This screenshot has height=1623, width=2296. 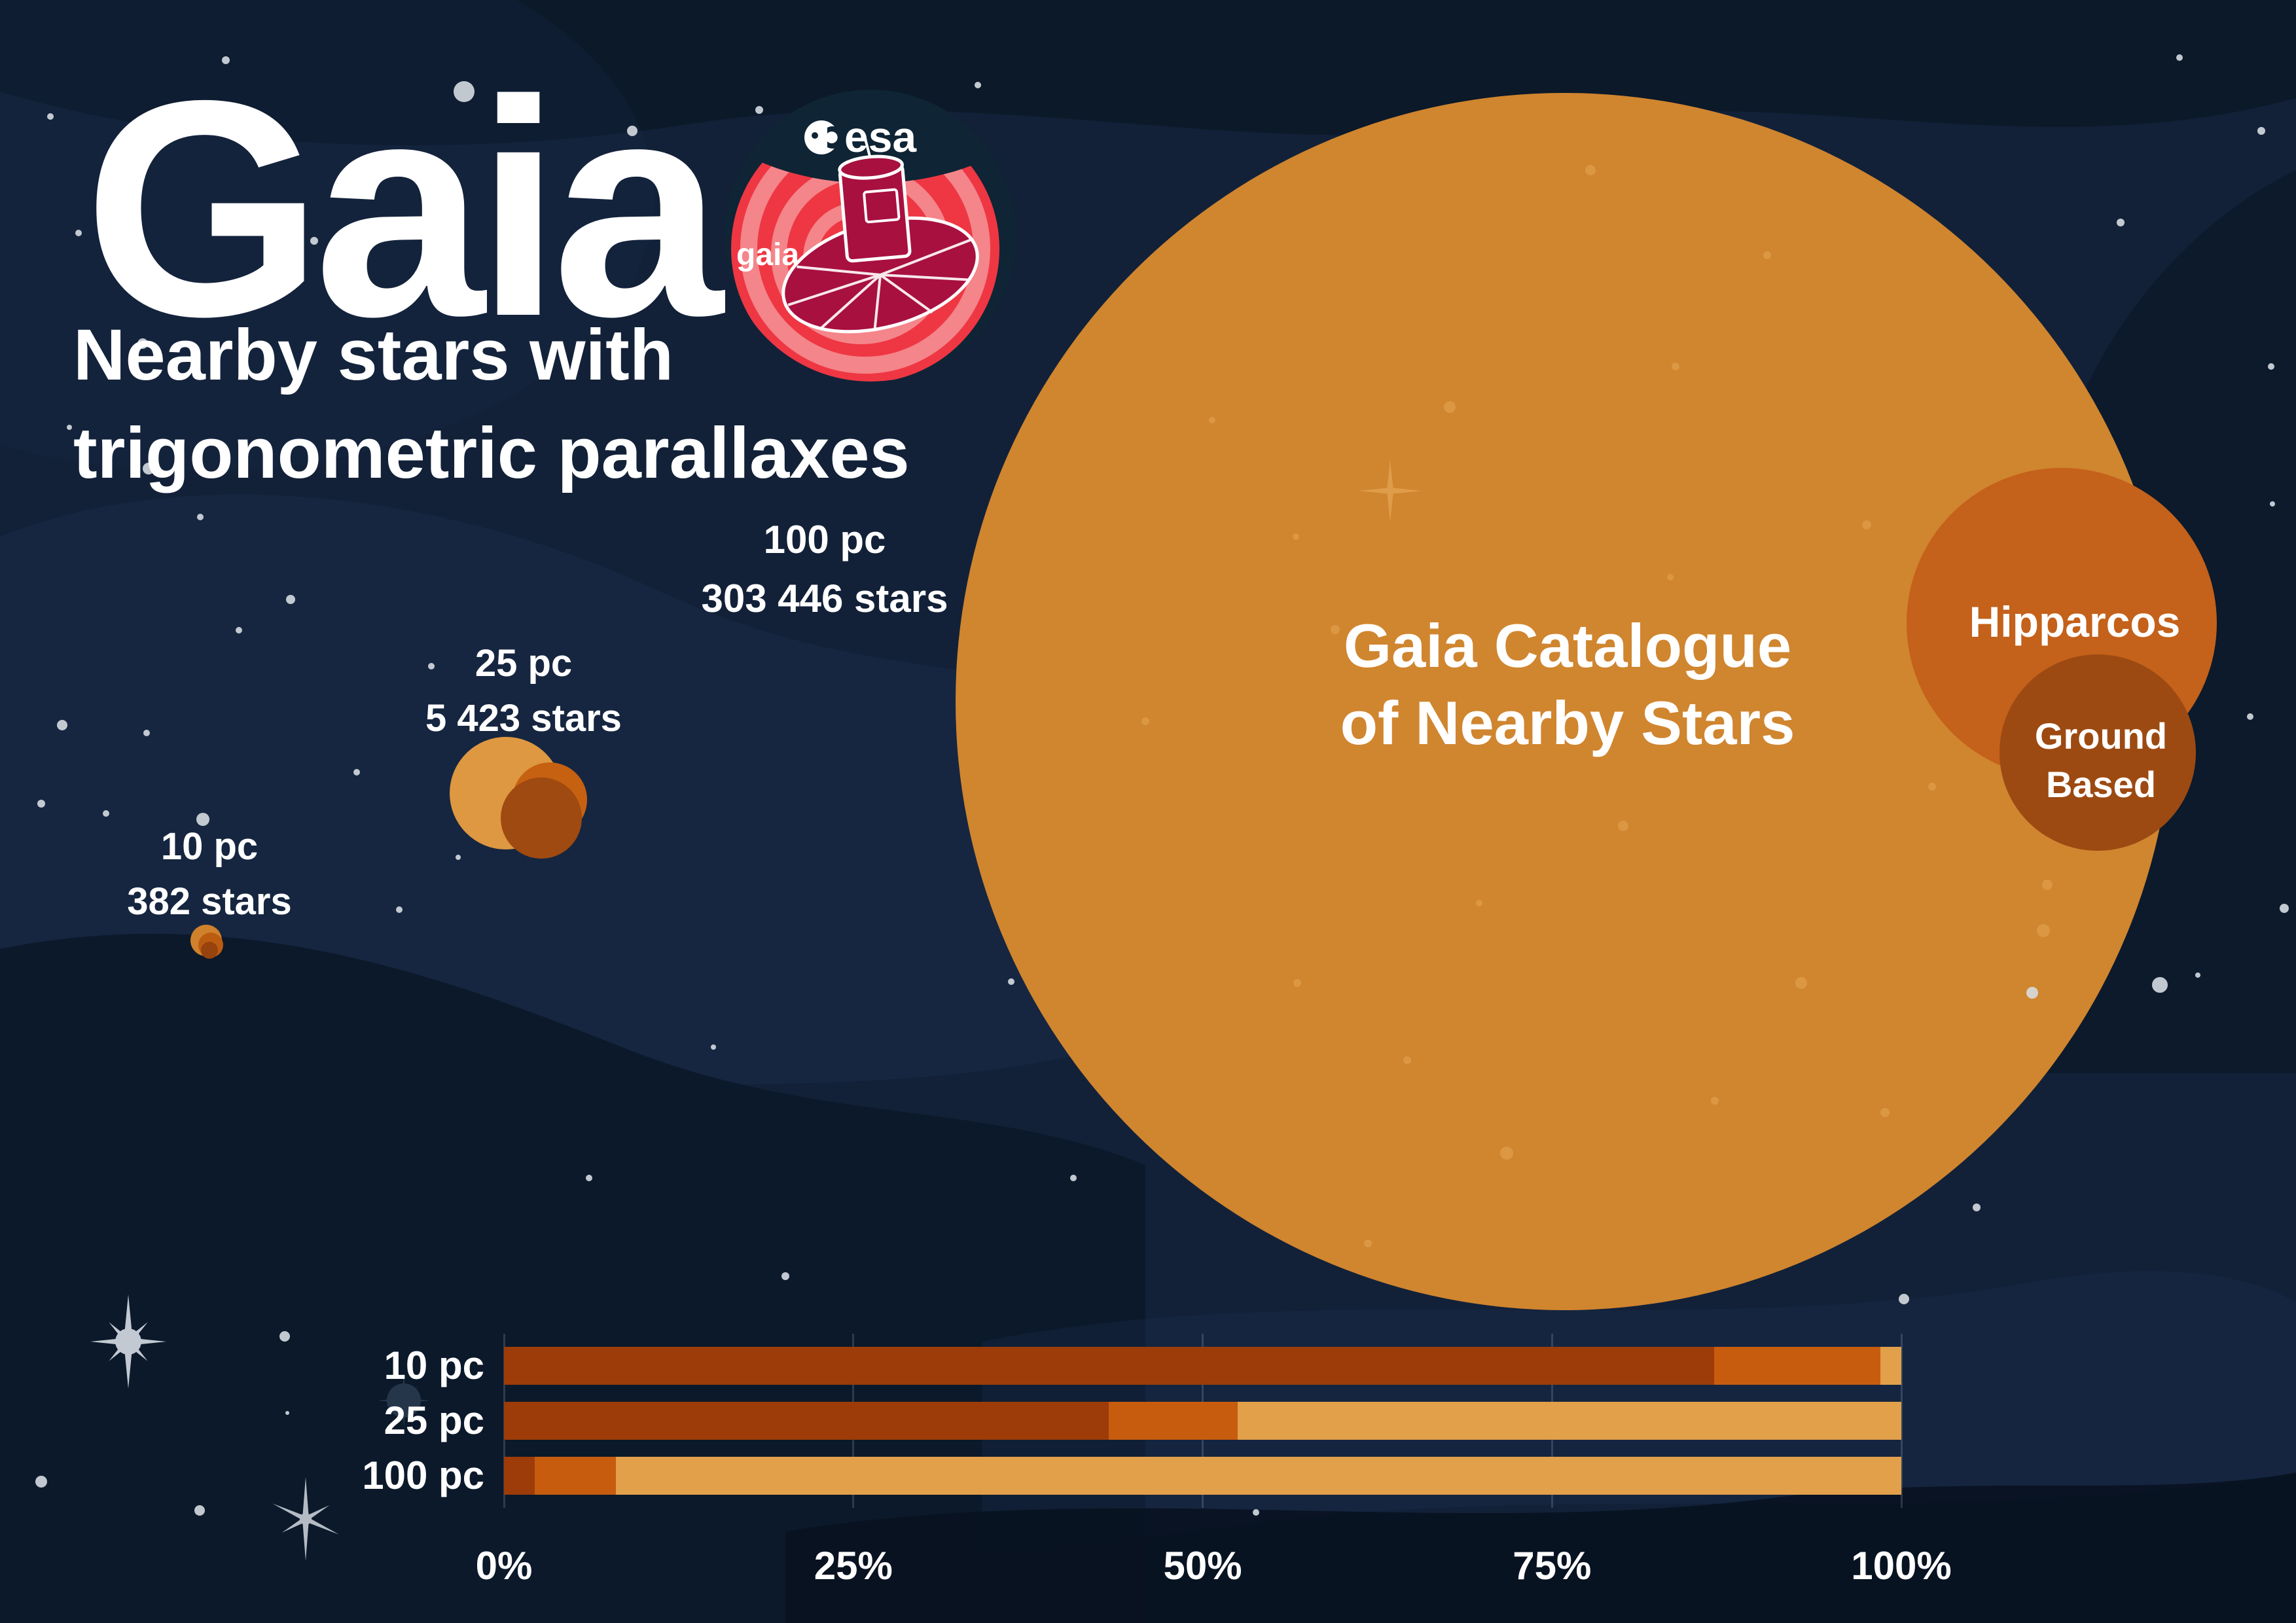 I want to click on bar-row-label: 10 pc, so click(x=434, y=1366).